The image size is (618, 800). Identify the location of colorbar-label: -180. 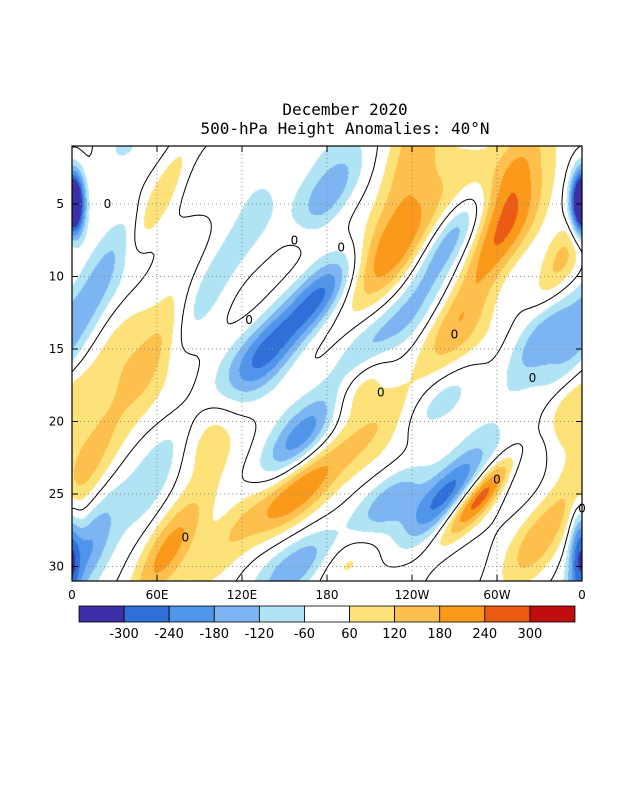
(215, 634).